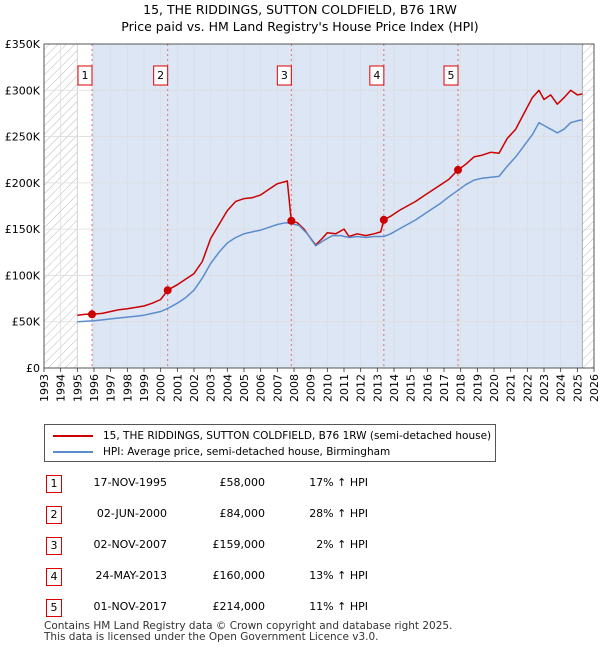  I want to click on x-tick-label: 2016, so click(427, 388).